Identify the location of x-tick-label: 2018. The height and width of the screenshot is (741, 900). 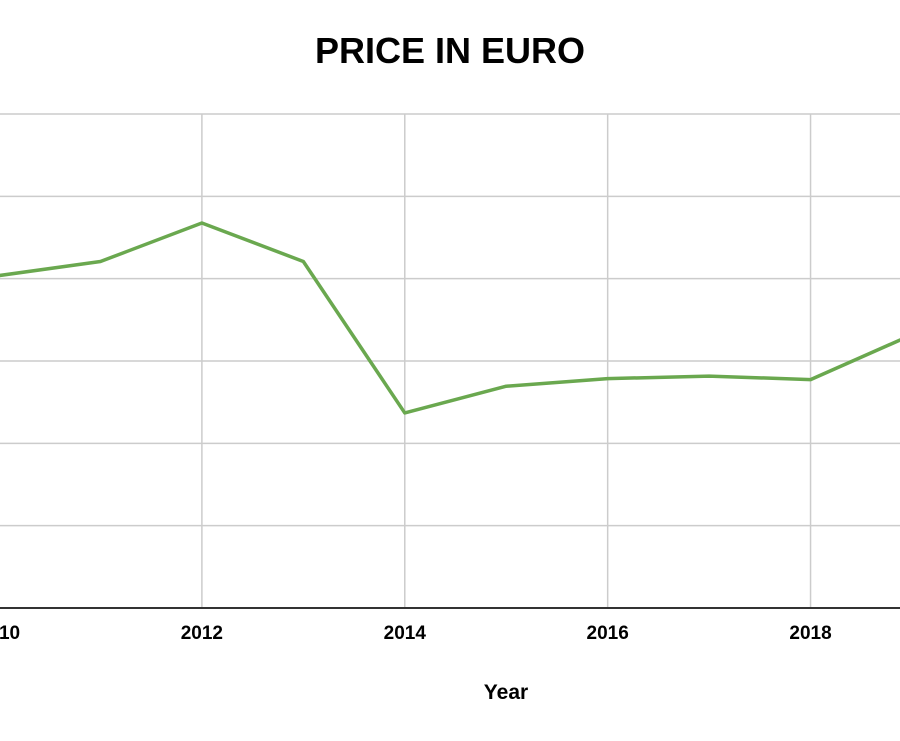
(810, 633).